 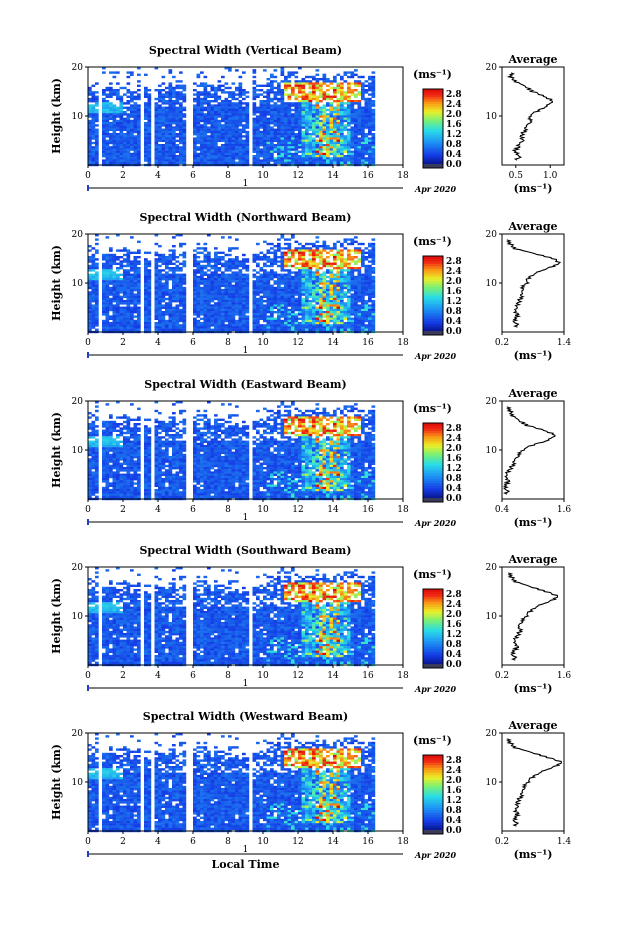 What do you see at coordinates (454, 155) in the screenshot?
I see `colorbar-tick-label: 0.4` at bounding box center [454, 155].